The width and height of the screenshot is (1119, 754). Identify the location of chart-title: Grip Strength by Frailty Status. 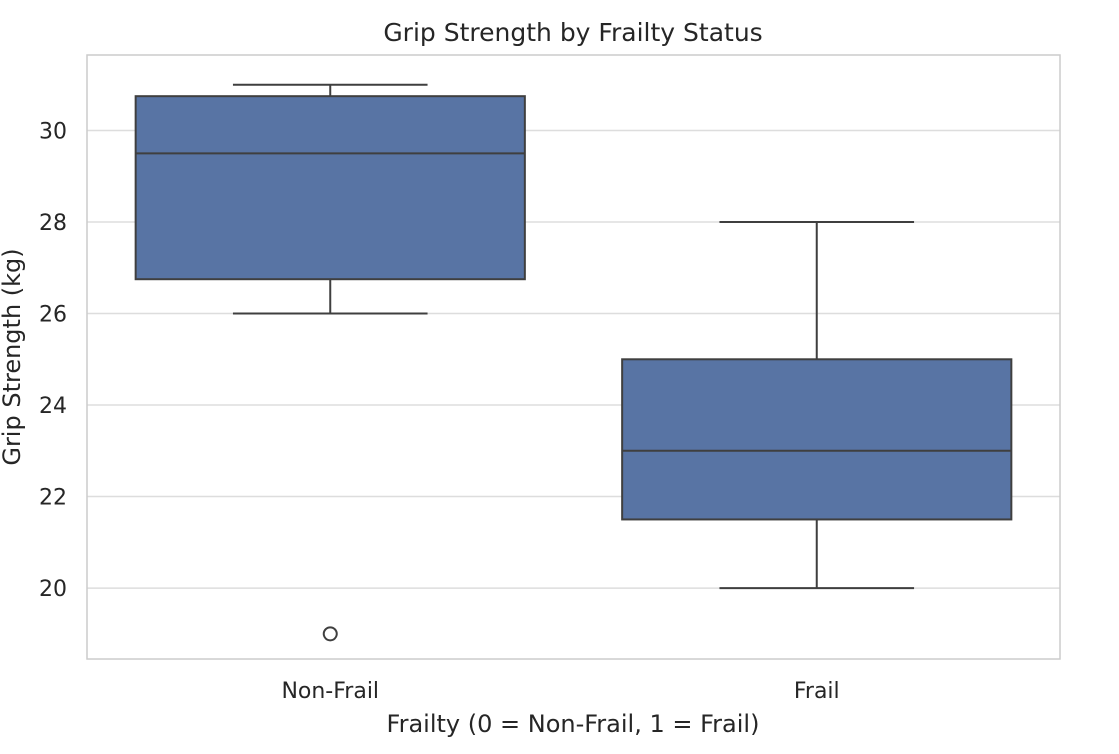
(572, 32).